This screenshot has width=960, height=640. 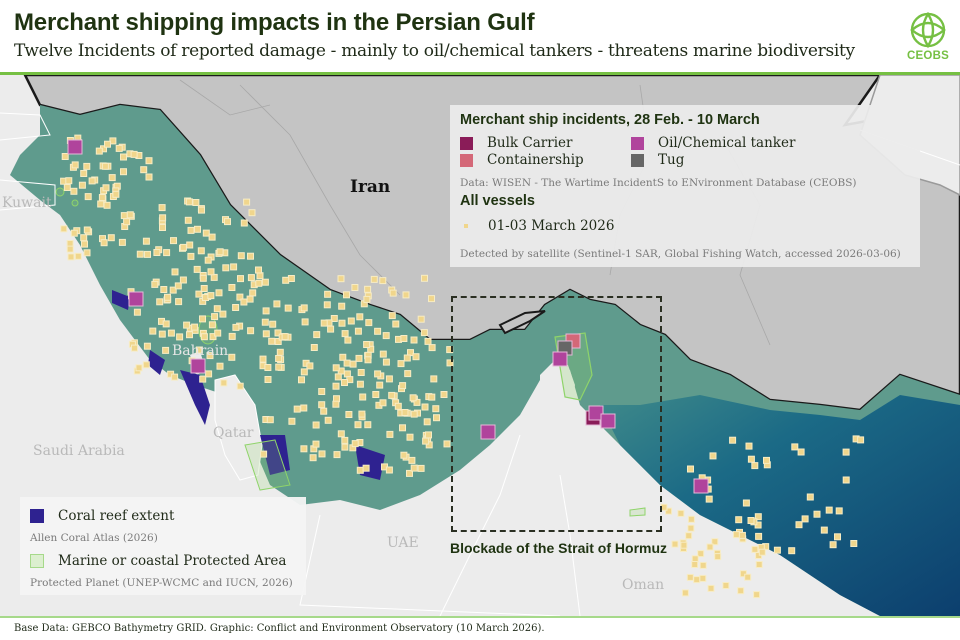 What do you see at coordinates (610, 452) in the screenshot?
I see `musandam` at bounding box center [610, 452].